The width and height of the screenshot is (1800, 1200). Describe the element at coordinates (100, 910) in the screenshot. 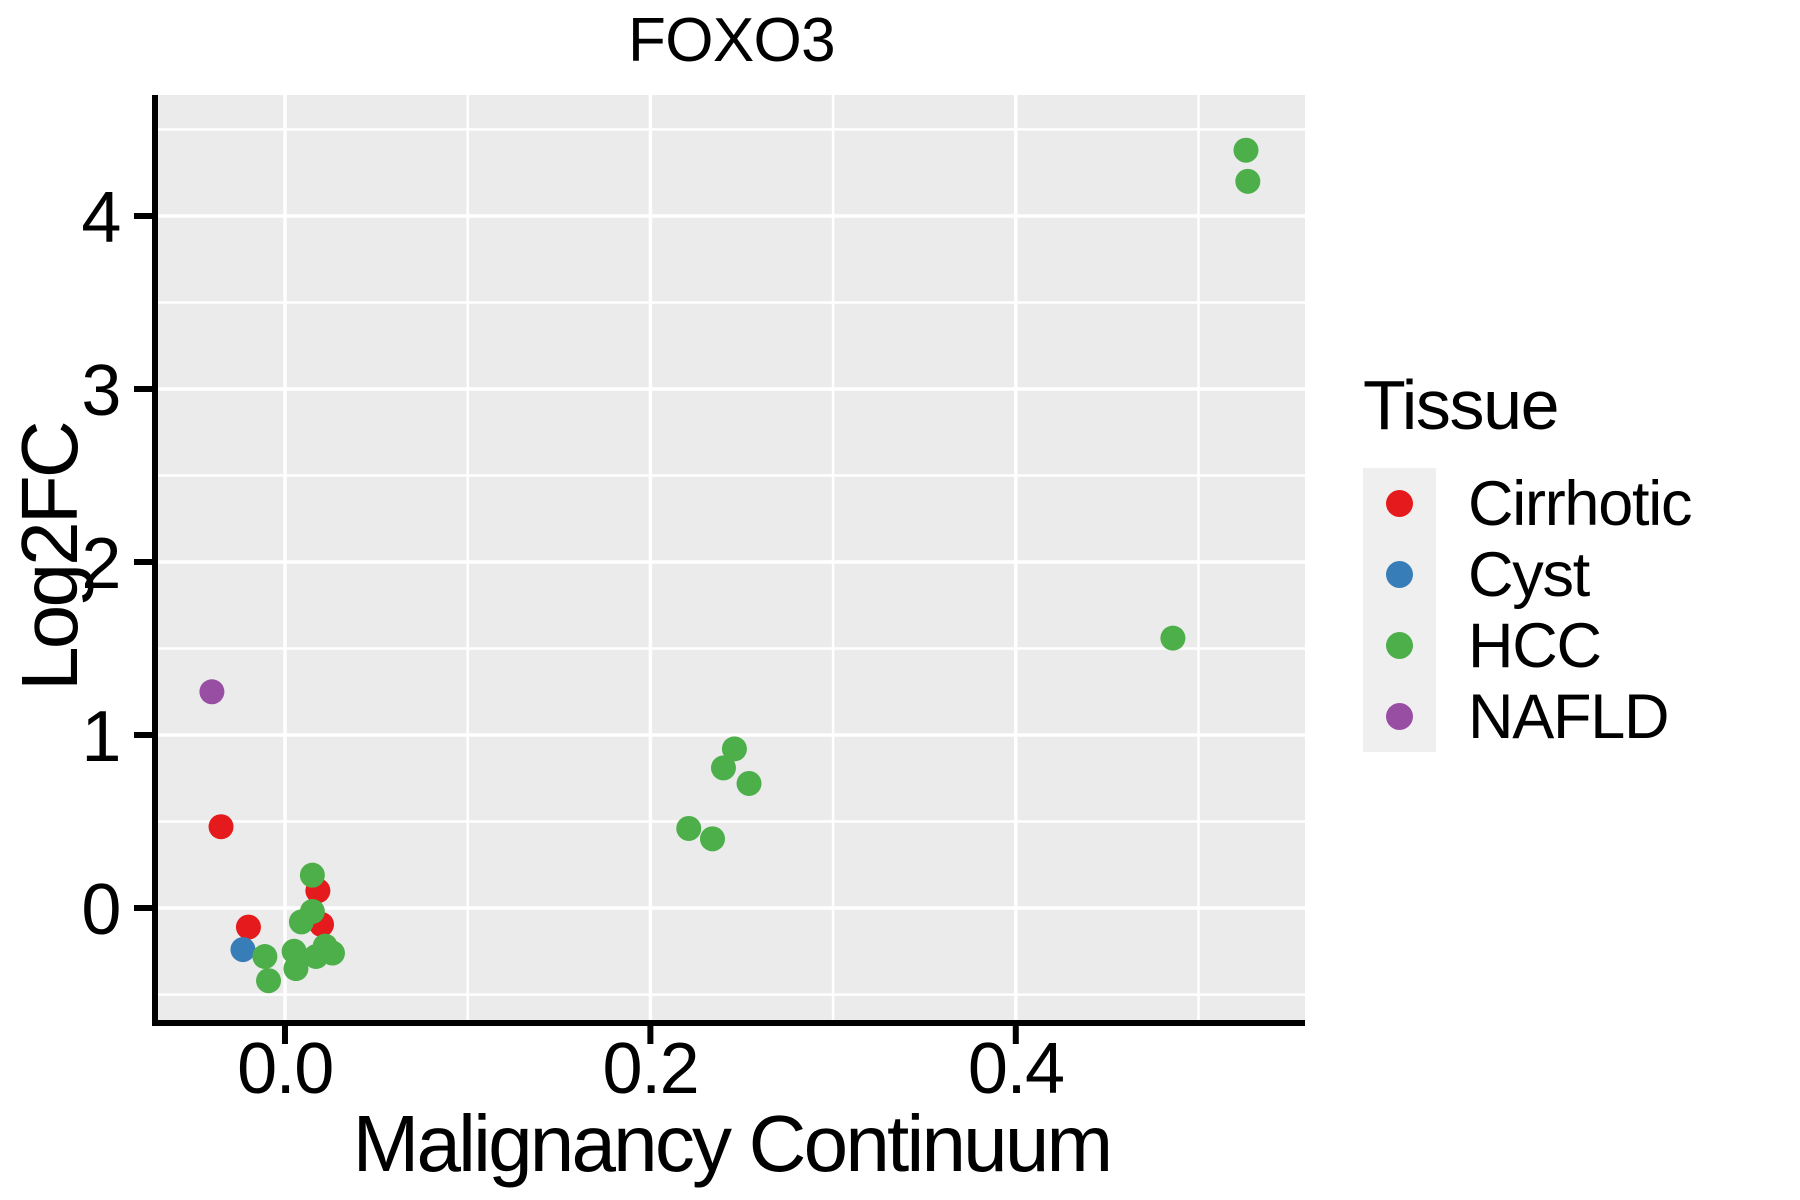

I see `y-tick-label: 0` at that location.